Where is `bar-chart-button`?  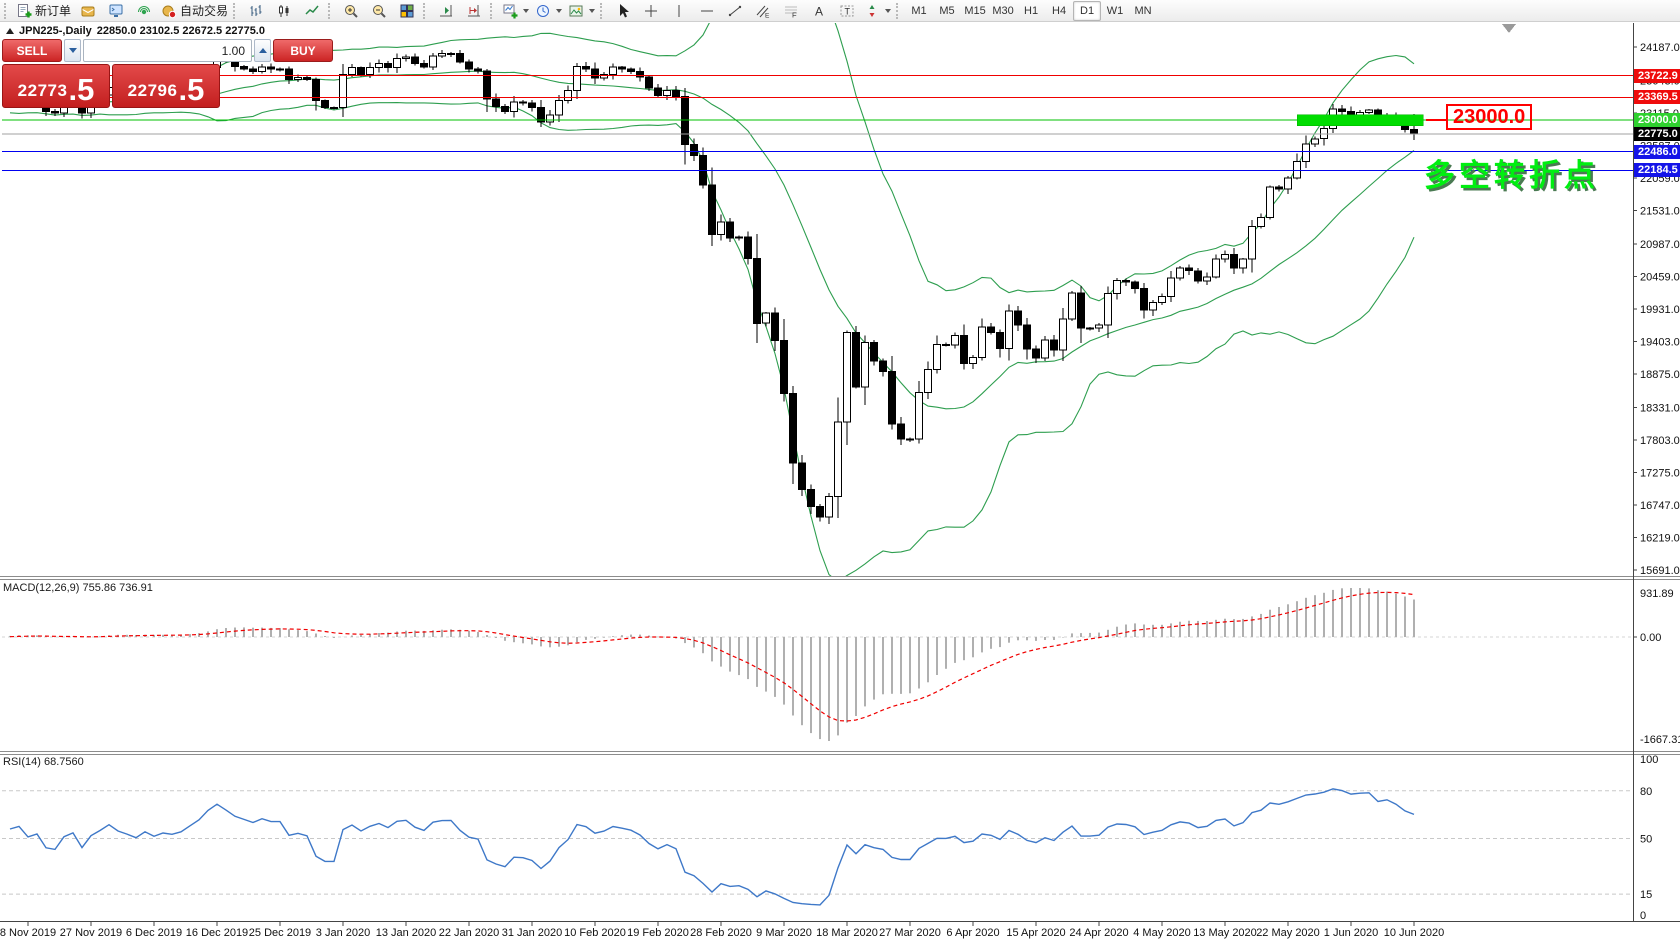
bar-chart-button is located at coordinates (256, 10).